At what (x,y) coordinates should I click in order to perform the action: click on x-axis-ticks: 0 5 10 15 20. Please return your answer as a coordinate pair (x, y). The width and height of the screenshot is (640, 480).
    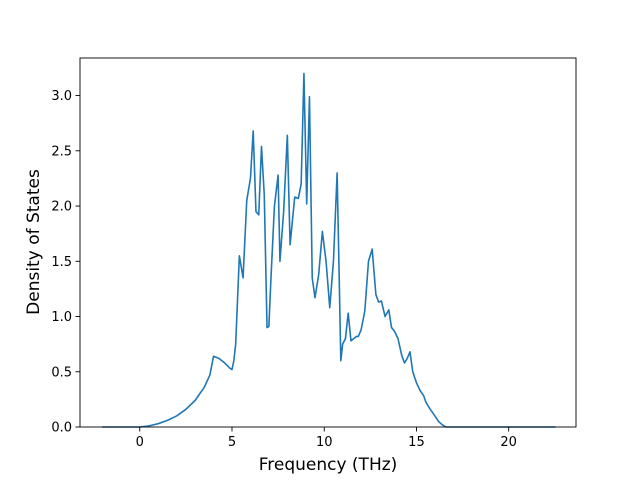
    Looking at the image, I should click on (326, 438).